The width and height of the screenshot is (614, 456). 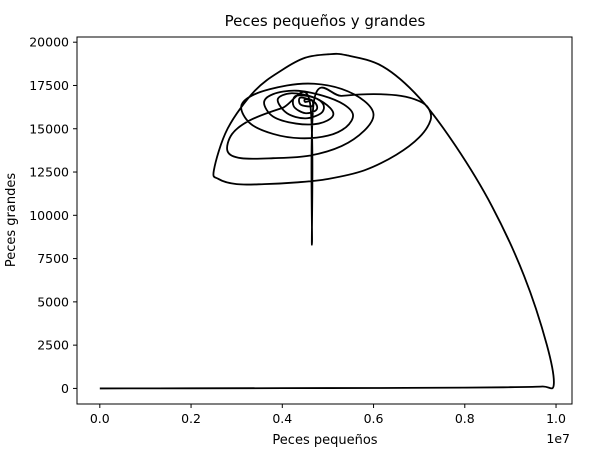 What do you see at coordinates (465, 418) in the screenshot?
I see `x-tick-label: 0.8` at bounding box center [465, 418].